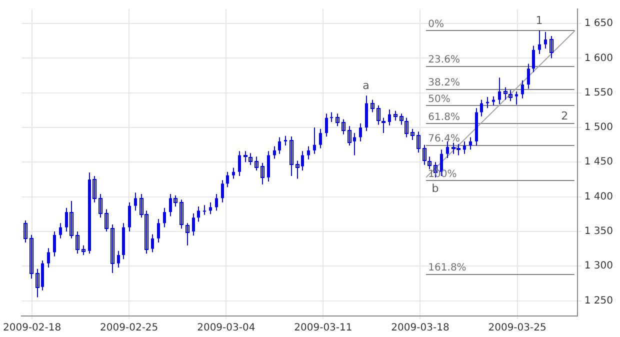 Image resolution: width=620 pixels, height=337 pixels. I want to click on x-tick-label: 2009-03-04, so click(226, 328).